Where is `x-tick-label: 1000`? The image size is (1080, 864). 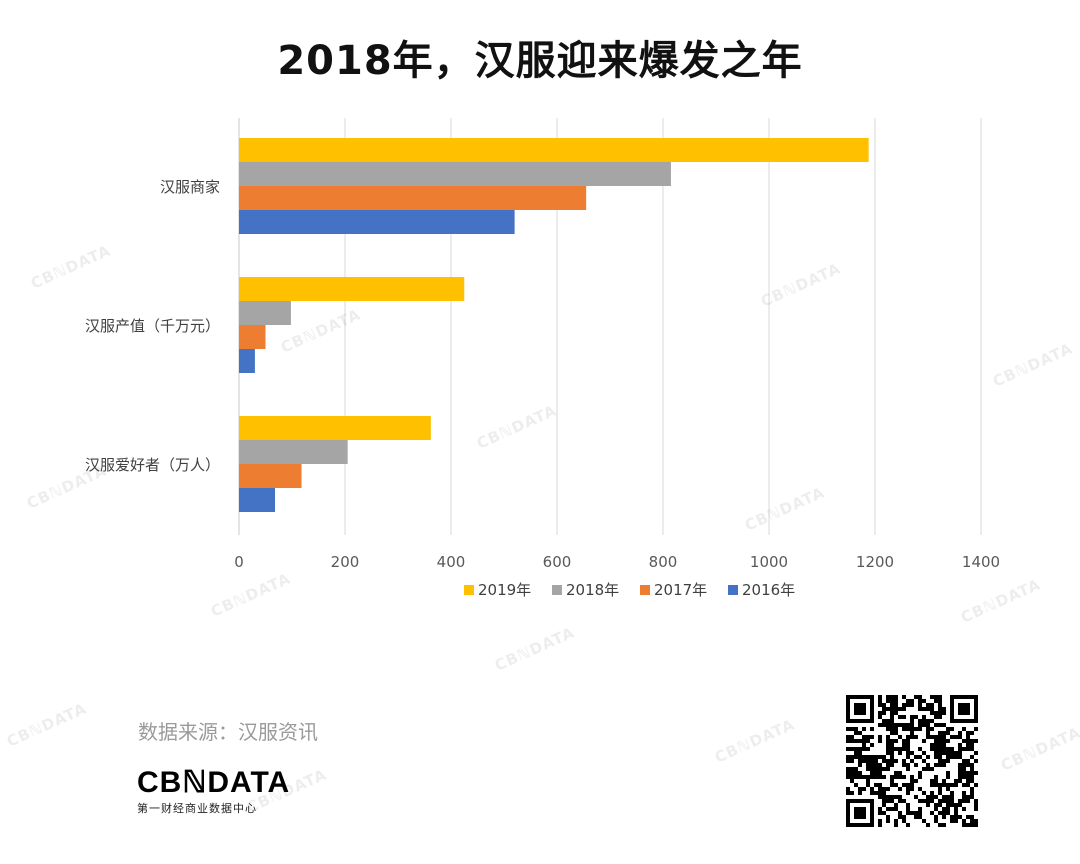 x-tick-label: 1000 is located at coordinates (769, 562).